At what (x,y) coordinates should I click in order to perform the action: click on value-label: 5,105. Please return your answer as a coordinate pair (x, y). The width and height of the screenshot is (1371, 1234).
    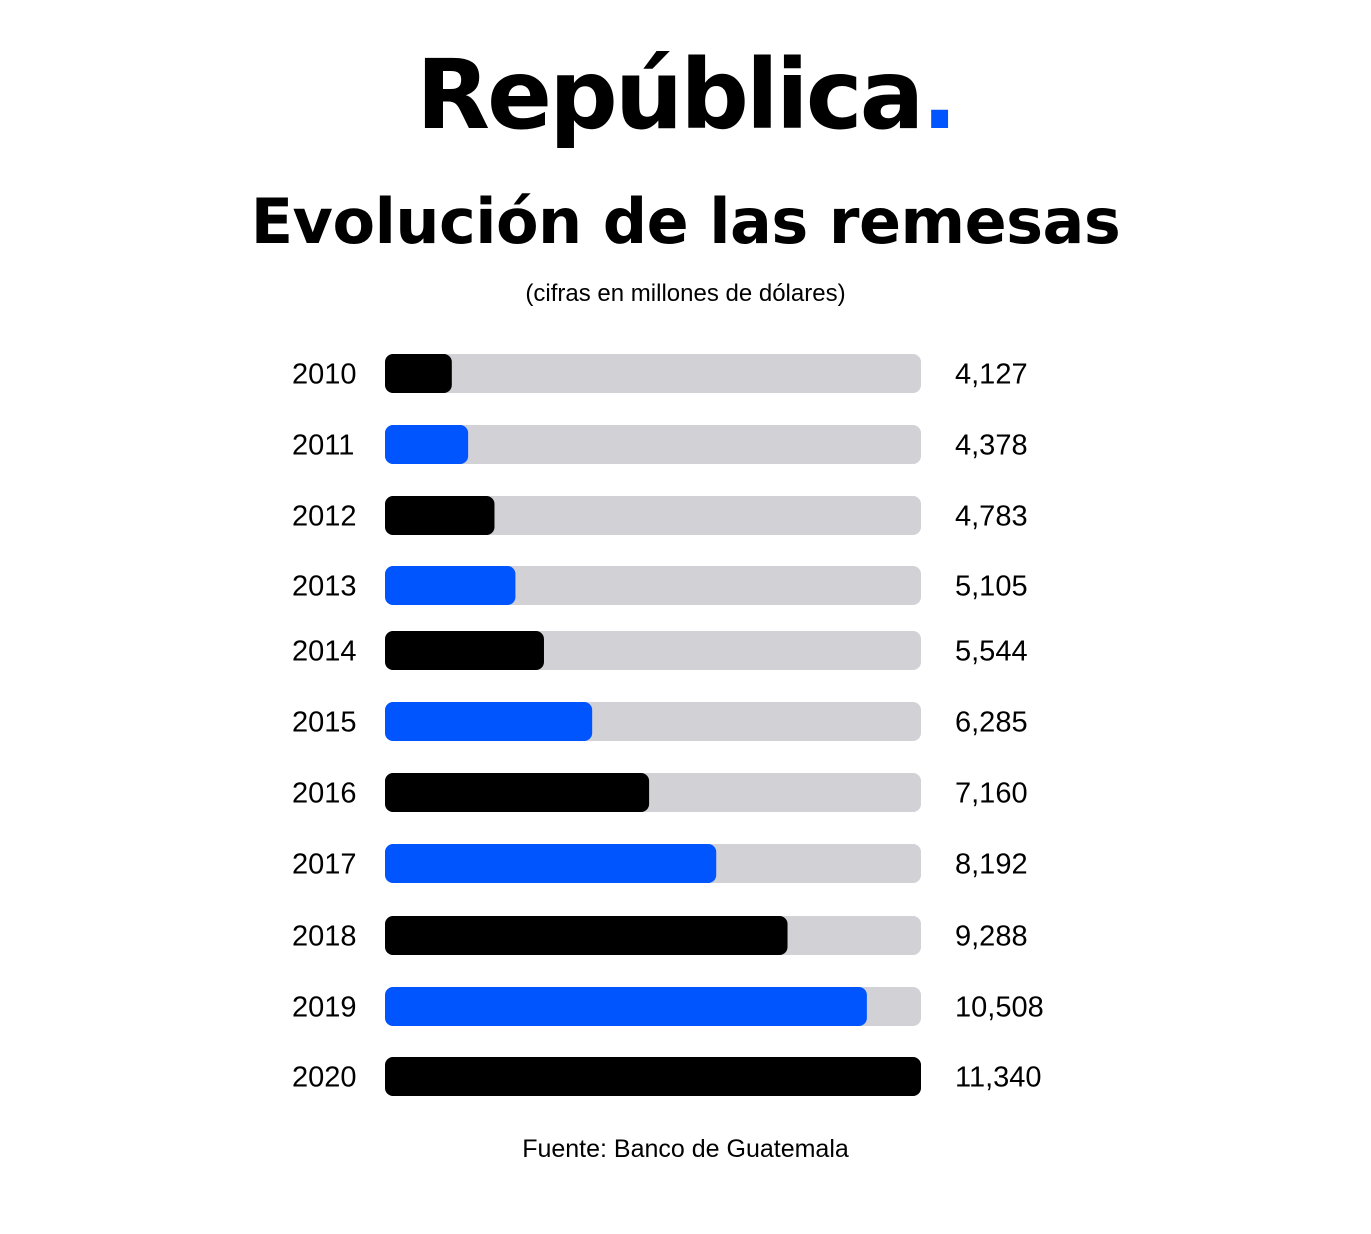
    Looking at the image, I should click on (991, 587).